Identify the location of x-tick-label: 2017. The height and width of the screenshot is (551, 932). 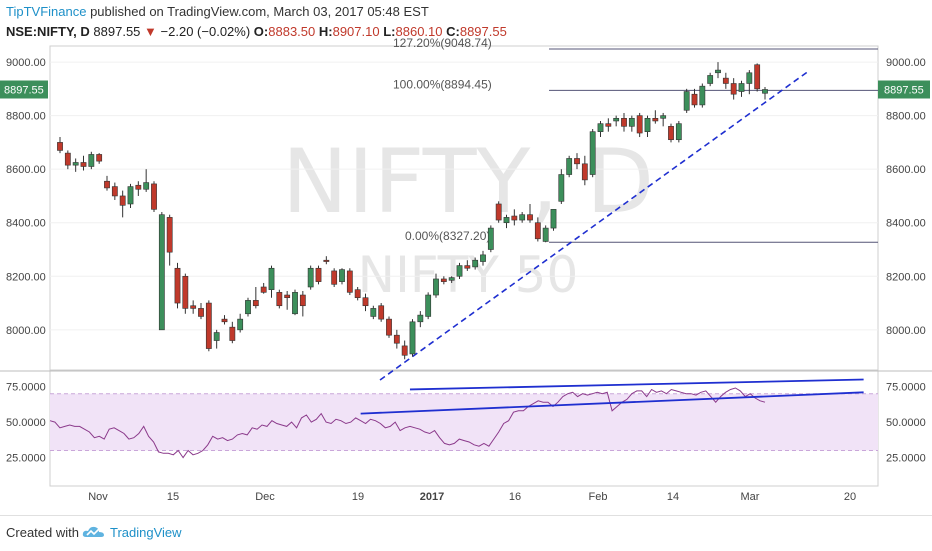
(432, 497).